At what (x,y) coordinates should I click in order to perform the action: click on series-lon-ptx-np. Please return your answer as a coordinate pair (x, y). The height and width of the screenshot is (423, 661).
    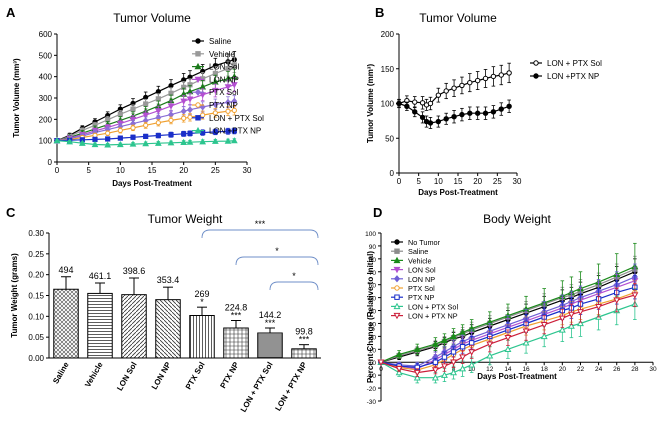
    Looking at the image, I should click on (454, 114).